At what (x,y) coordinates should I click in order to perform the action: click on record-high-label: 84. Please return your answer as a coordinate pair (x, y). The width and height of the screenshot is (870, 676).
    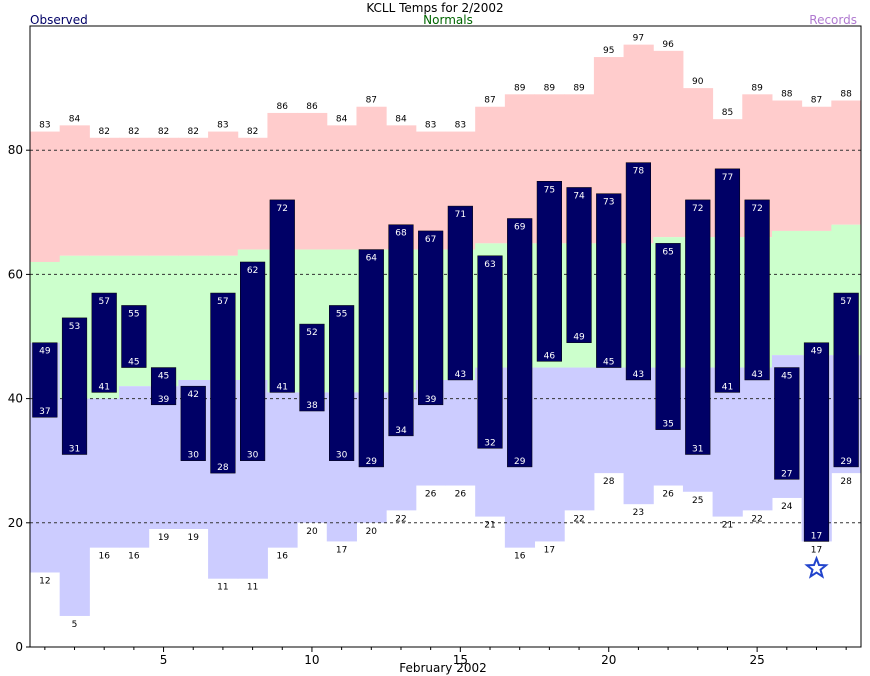
    Looking at the image, I should click on (401, 119).